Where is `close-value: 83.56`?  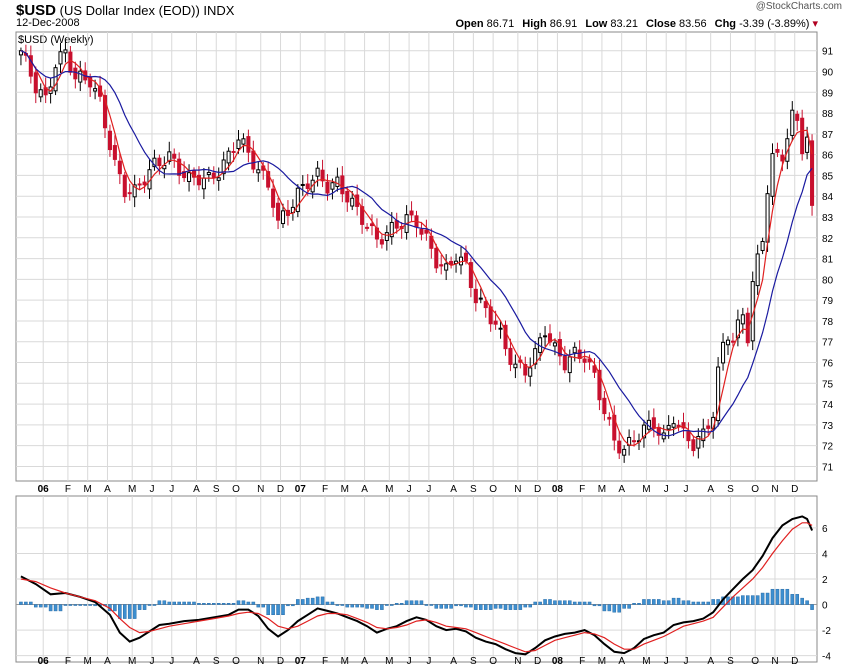 close-value: 83.56 is located at coordinates (693, 24).